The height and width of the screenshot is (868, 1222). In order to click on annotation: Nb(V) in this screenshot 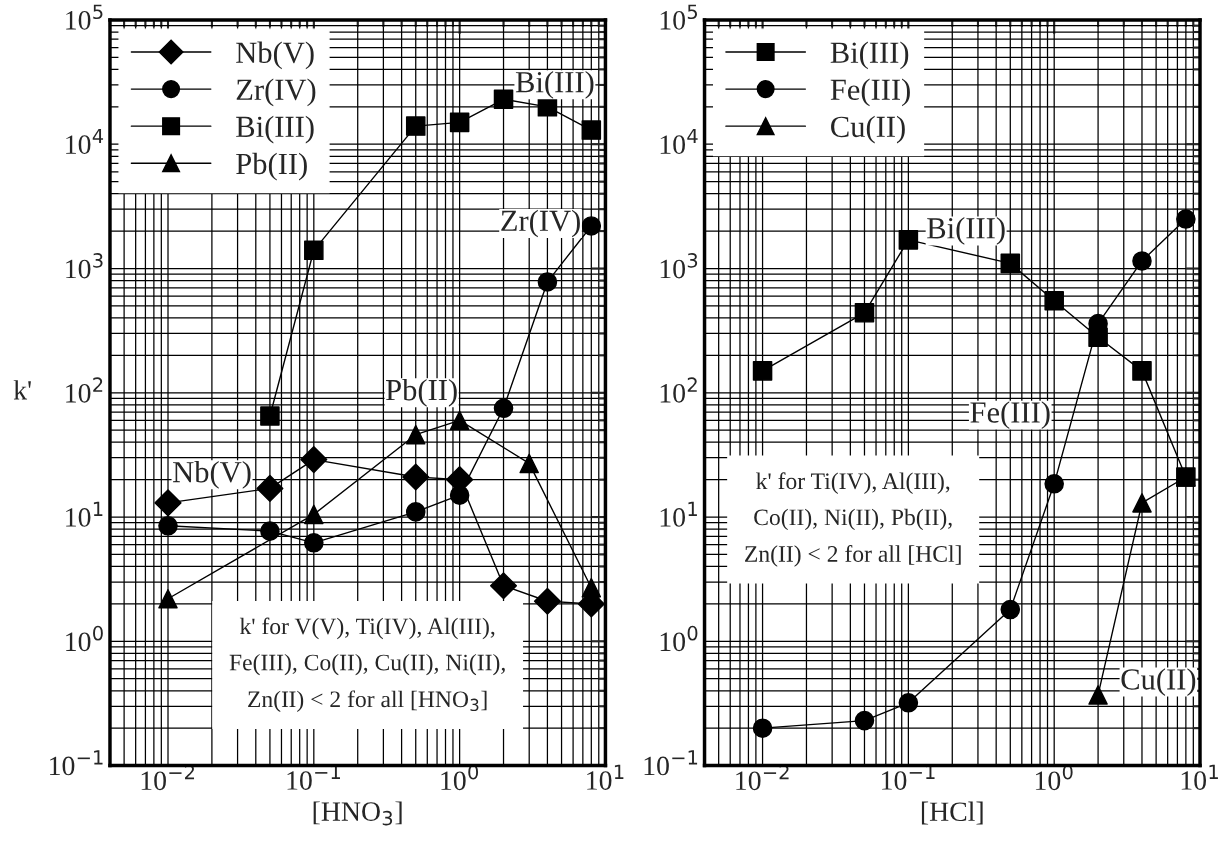, I will do `click(212, 474)`.